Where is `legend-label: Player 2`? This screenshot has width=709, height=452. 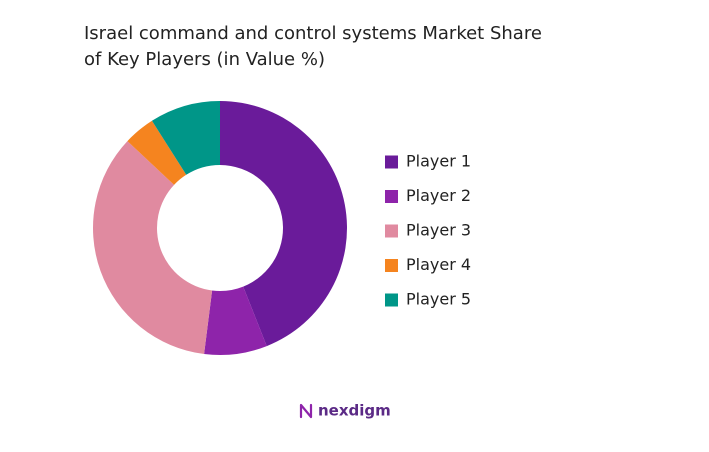 legend-label: Player 2 is located at coordinates (438, 195).